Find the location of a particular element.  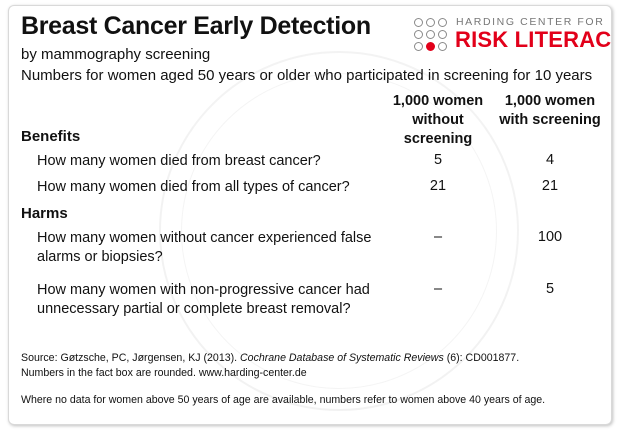

benefit-value-without: 5 is located at coordinates (438, 160).